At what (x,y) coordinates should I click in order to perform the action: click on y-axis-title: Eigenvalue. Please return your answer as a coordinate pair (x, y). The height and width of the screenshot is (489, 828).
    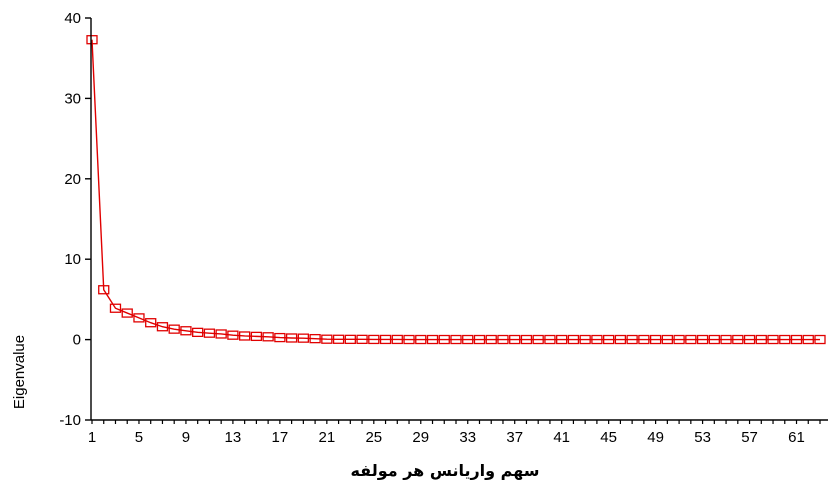
    Looking at the image, I should click on (19, 372).